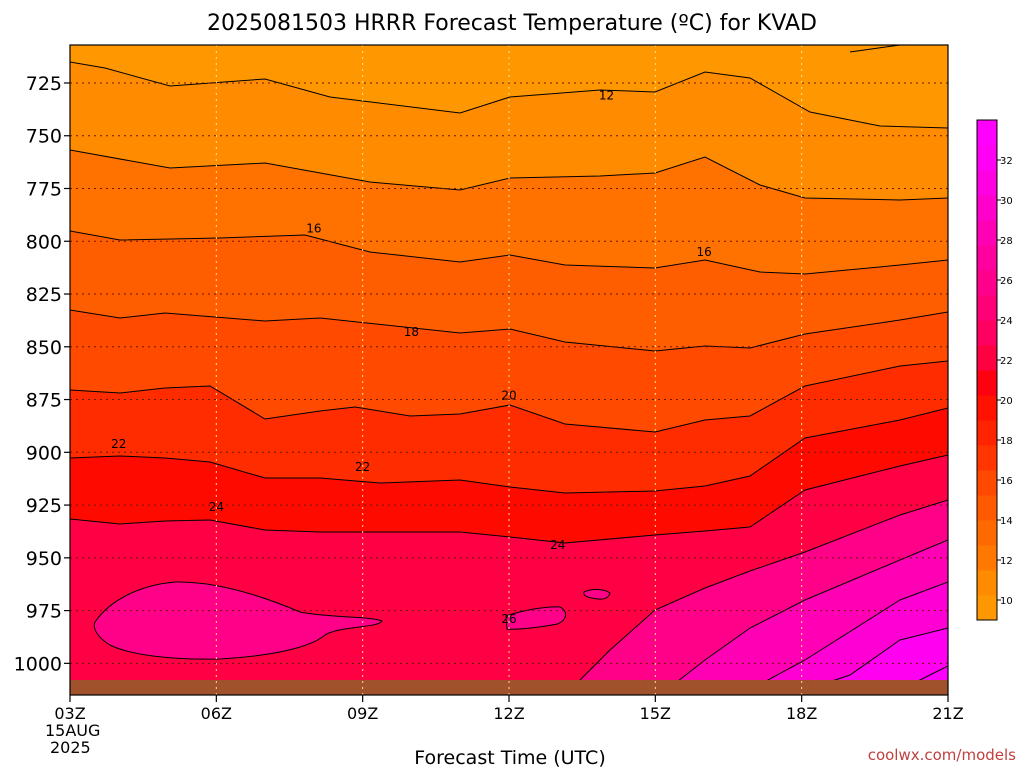 Image resolution: width=1024 pixels, height=768 pixels. Describe the element at coordinates (942, 755) in the screenshot. I see `credit-link: coolwx.com/models` at that location.